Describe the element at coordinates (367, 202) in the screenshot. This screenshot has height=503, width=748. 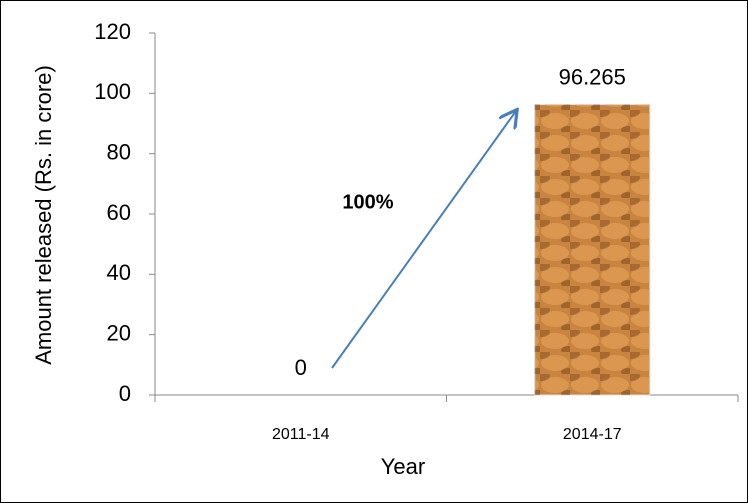
I see `annotation: 100%` at that location.